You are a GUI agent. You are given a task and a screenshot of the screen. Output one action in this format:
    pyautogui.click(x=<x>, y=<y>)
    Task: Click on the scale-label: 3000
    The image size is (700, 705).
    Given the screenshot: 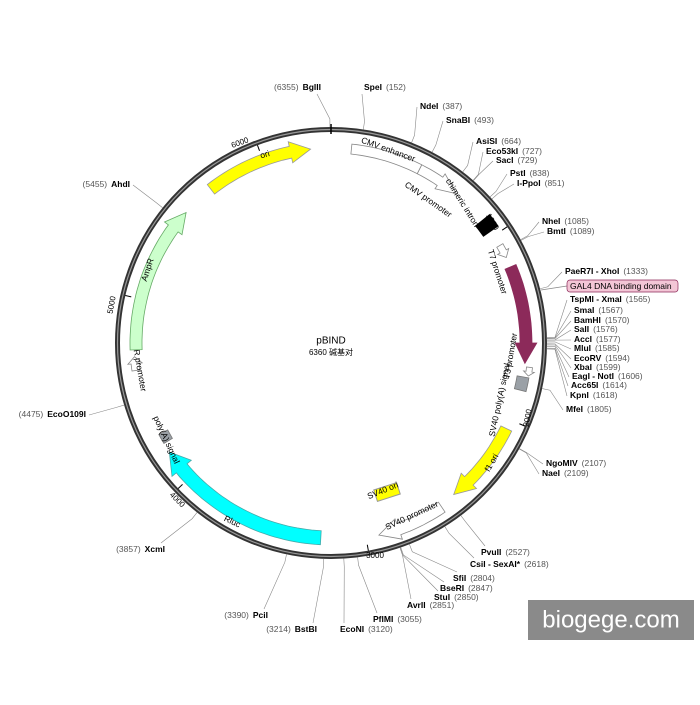 What is the action you would take?
    pyautogui.click(x=375, y=555)
    